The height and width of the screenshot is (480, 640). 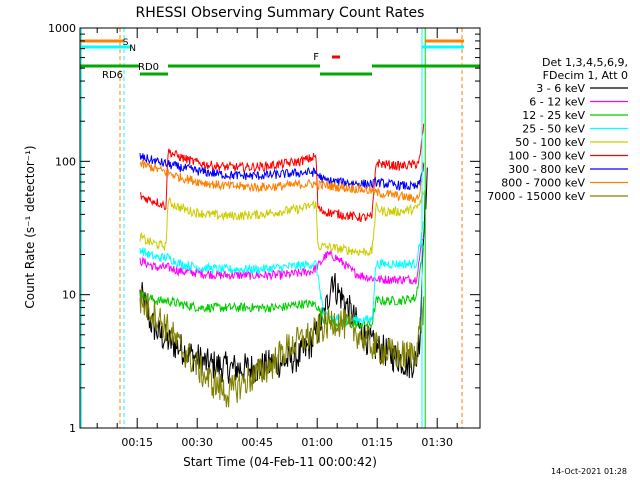 I want to click on x-tick-label: 01:15, so click(x=377, y=442).